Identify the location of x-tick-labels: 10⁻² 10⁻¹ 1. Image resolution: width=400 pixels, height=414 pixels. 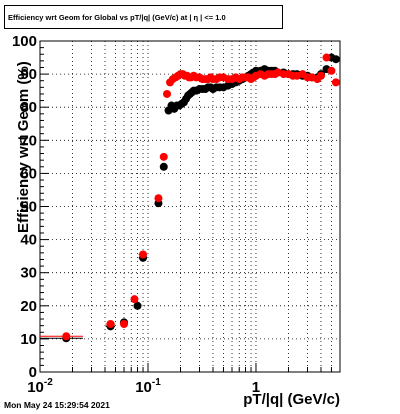
(143, 386).